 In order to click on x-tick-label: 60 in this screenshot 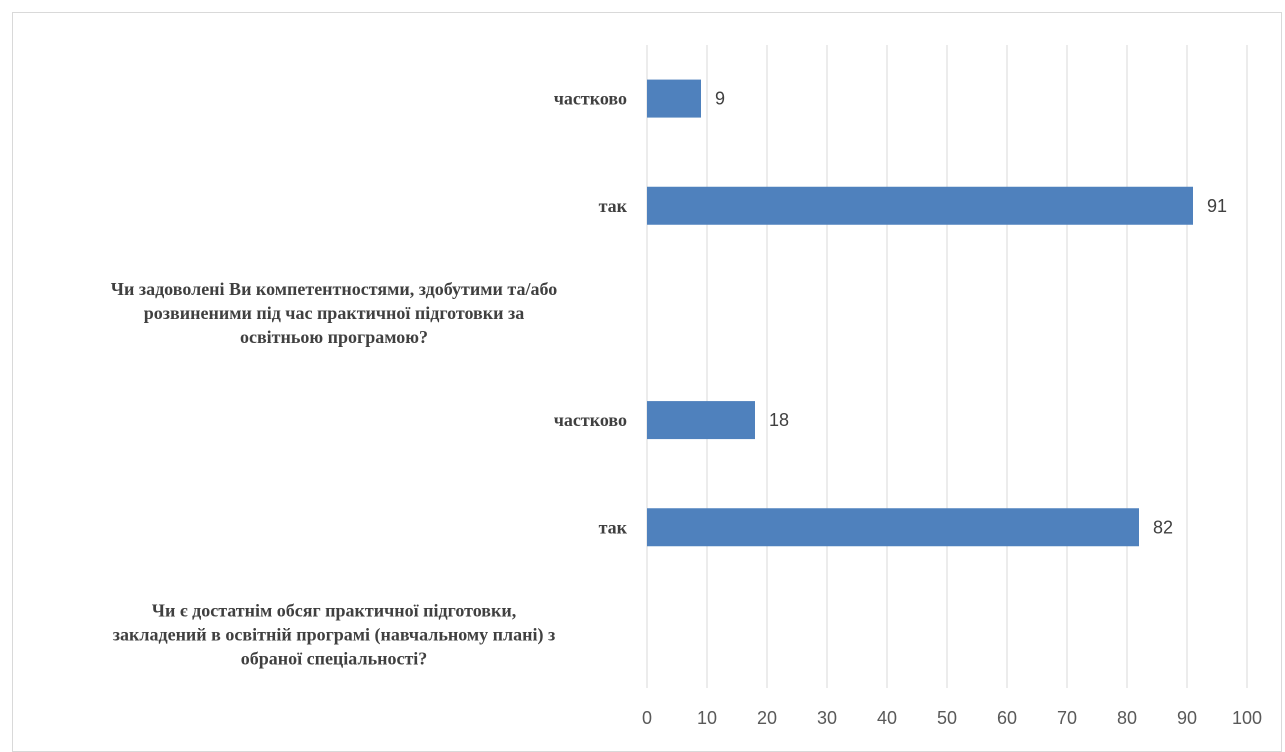, I will do `click(1007, 718)`.